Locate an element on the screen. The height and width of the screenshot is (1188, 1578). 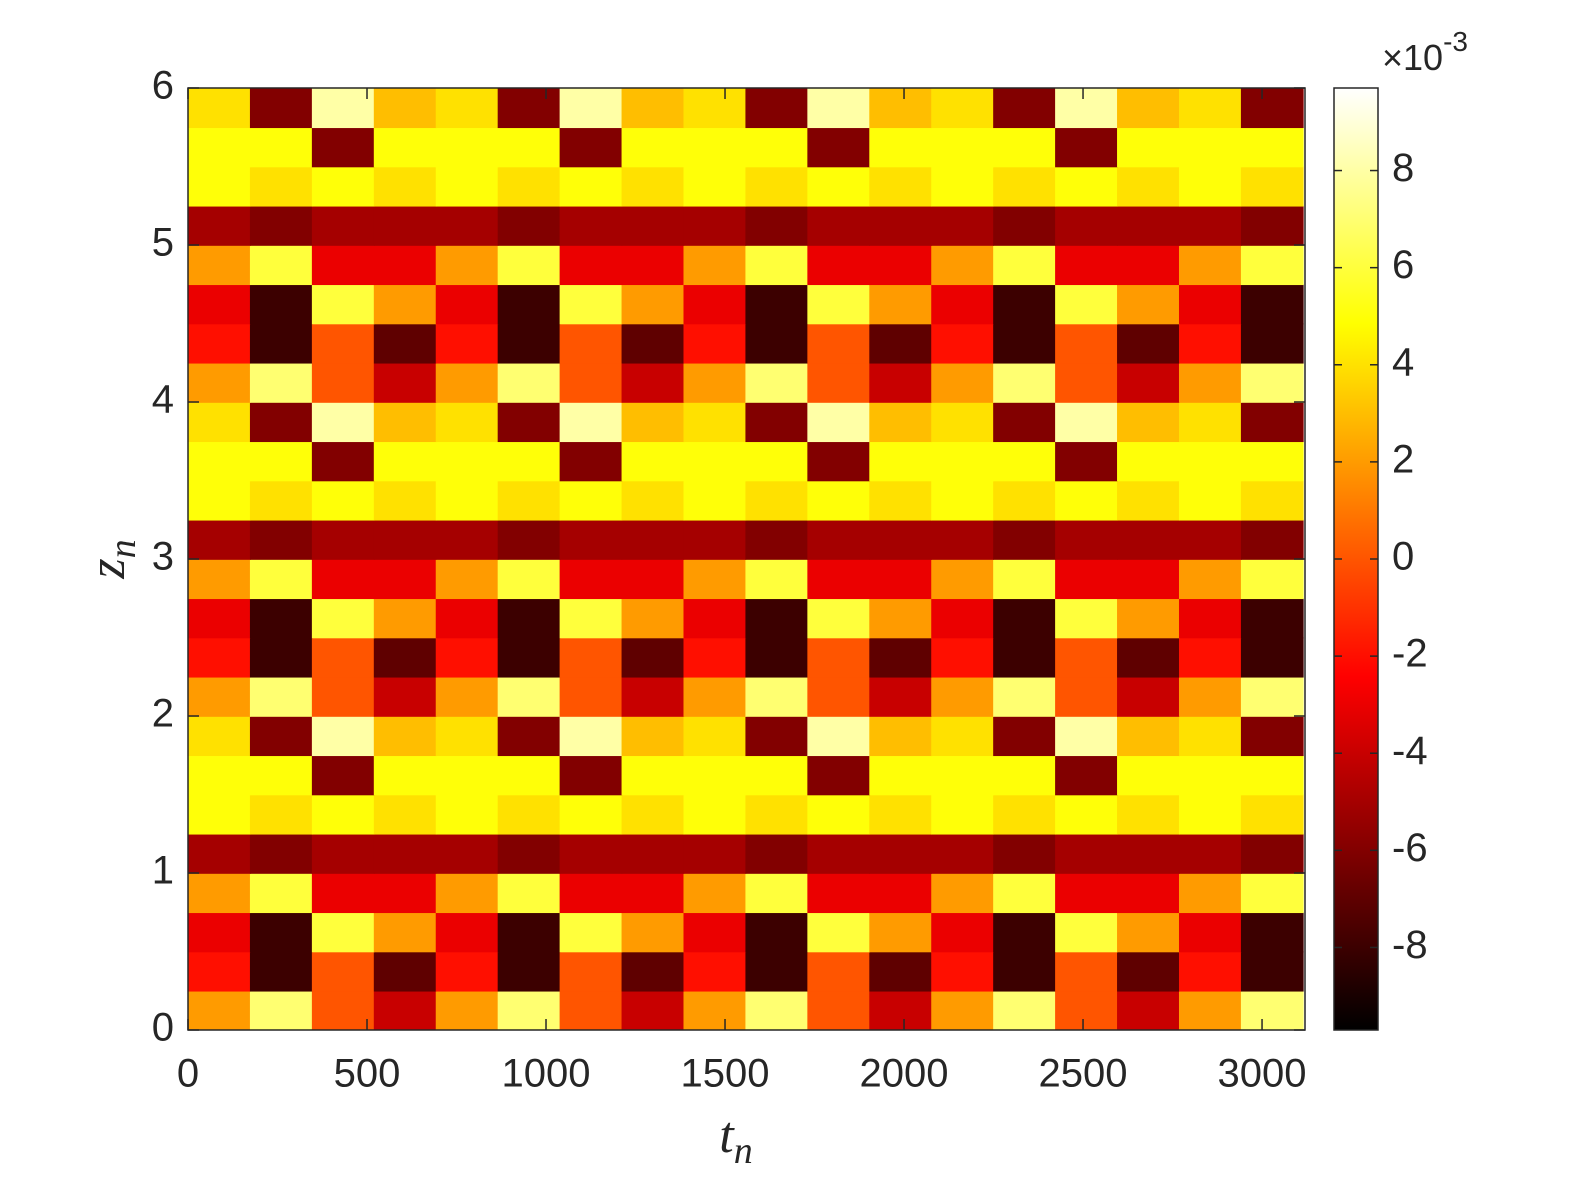
y-tick-label: 1 is located at coordinates (163, 871).